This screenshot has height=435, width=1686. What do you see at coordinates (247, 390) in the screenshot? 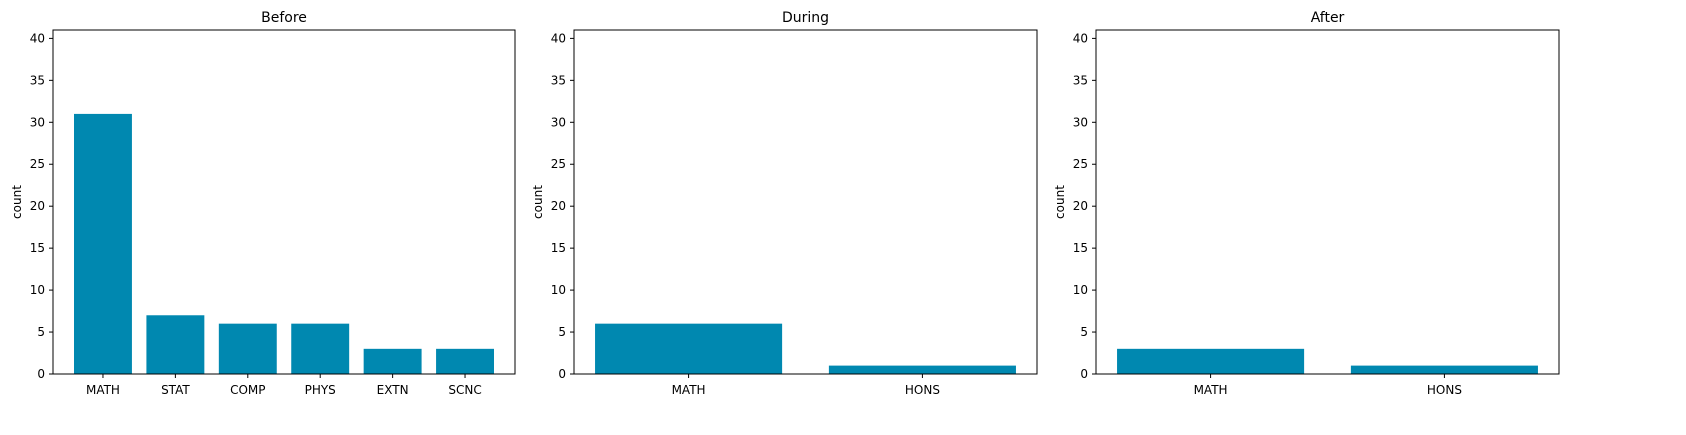
I see `x-tick-label: COMP` at bounding box center [247, 390].